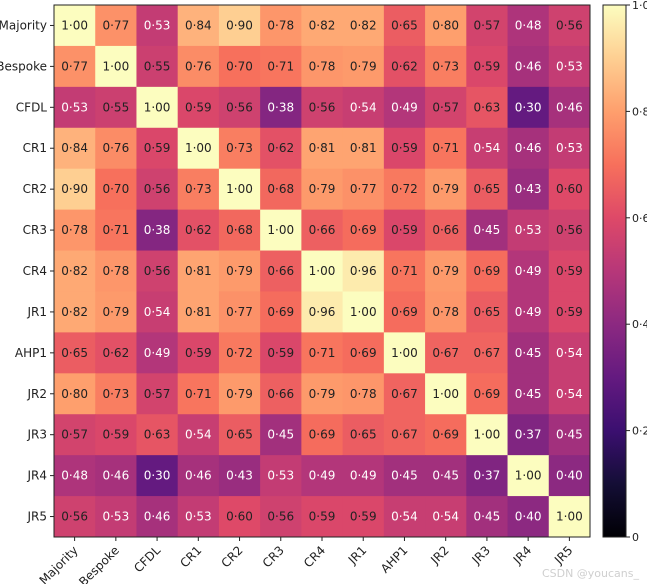  What do you see at coordinates (198, 394) in the screenshot?
I see `cell-value-label: 0·71` at bounding box center [198, 394].